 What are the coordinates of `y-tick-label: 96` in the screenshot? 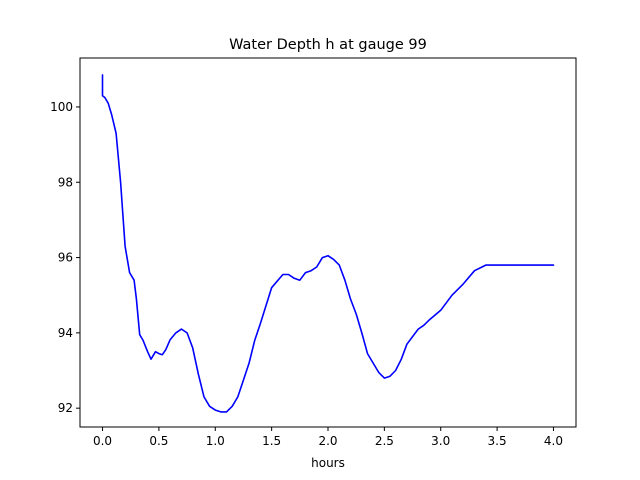 It's located at (65, 258).